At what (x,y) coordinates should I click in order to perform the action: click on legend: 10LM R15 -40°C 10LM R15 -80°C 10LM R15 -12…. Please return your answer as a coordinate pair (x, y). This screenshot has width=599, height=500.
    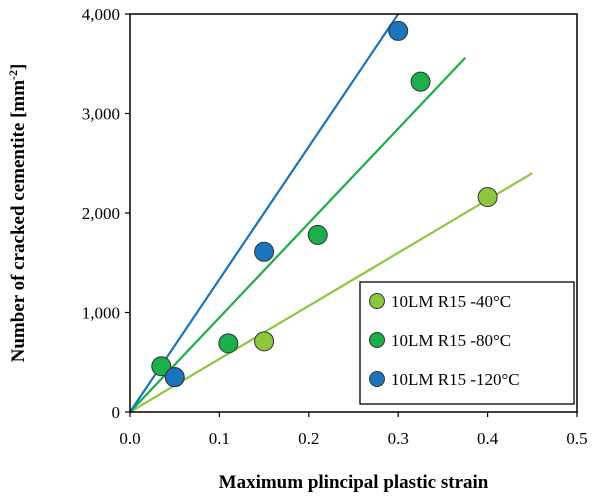
    Looking at the image, I should click on (467, 343).